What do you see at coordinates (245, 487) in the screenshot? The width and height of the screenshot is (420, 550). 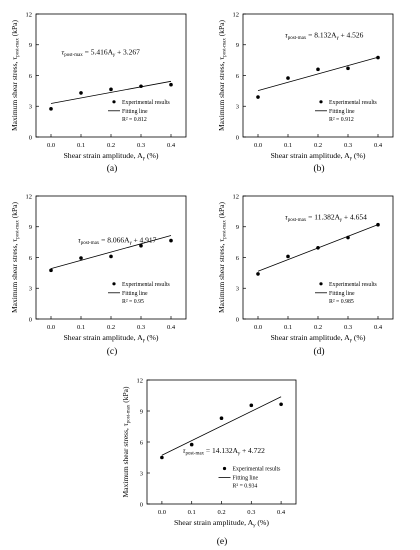 I see `r-squared: R² = 0.934` at bounding box center [245, 487].